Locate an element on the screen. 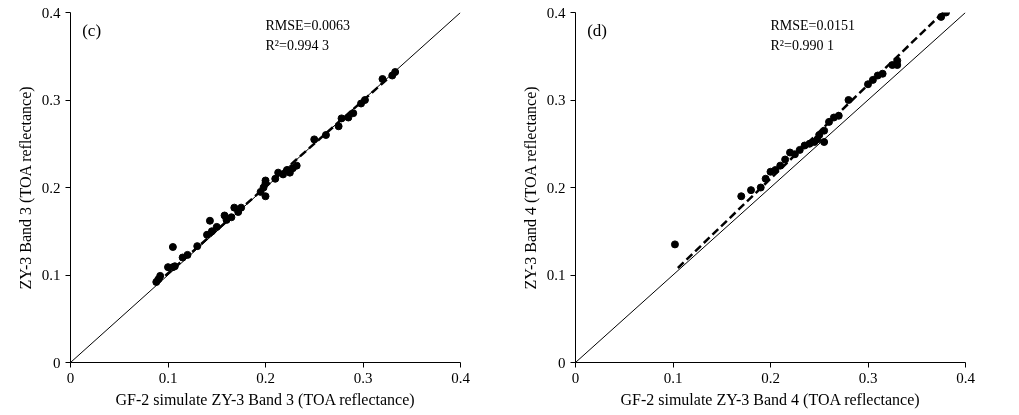  annotation: (d) is located at coordinates (597, 30).